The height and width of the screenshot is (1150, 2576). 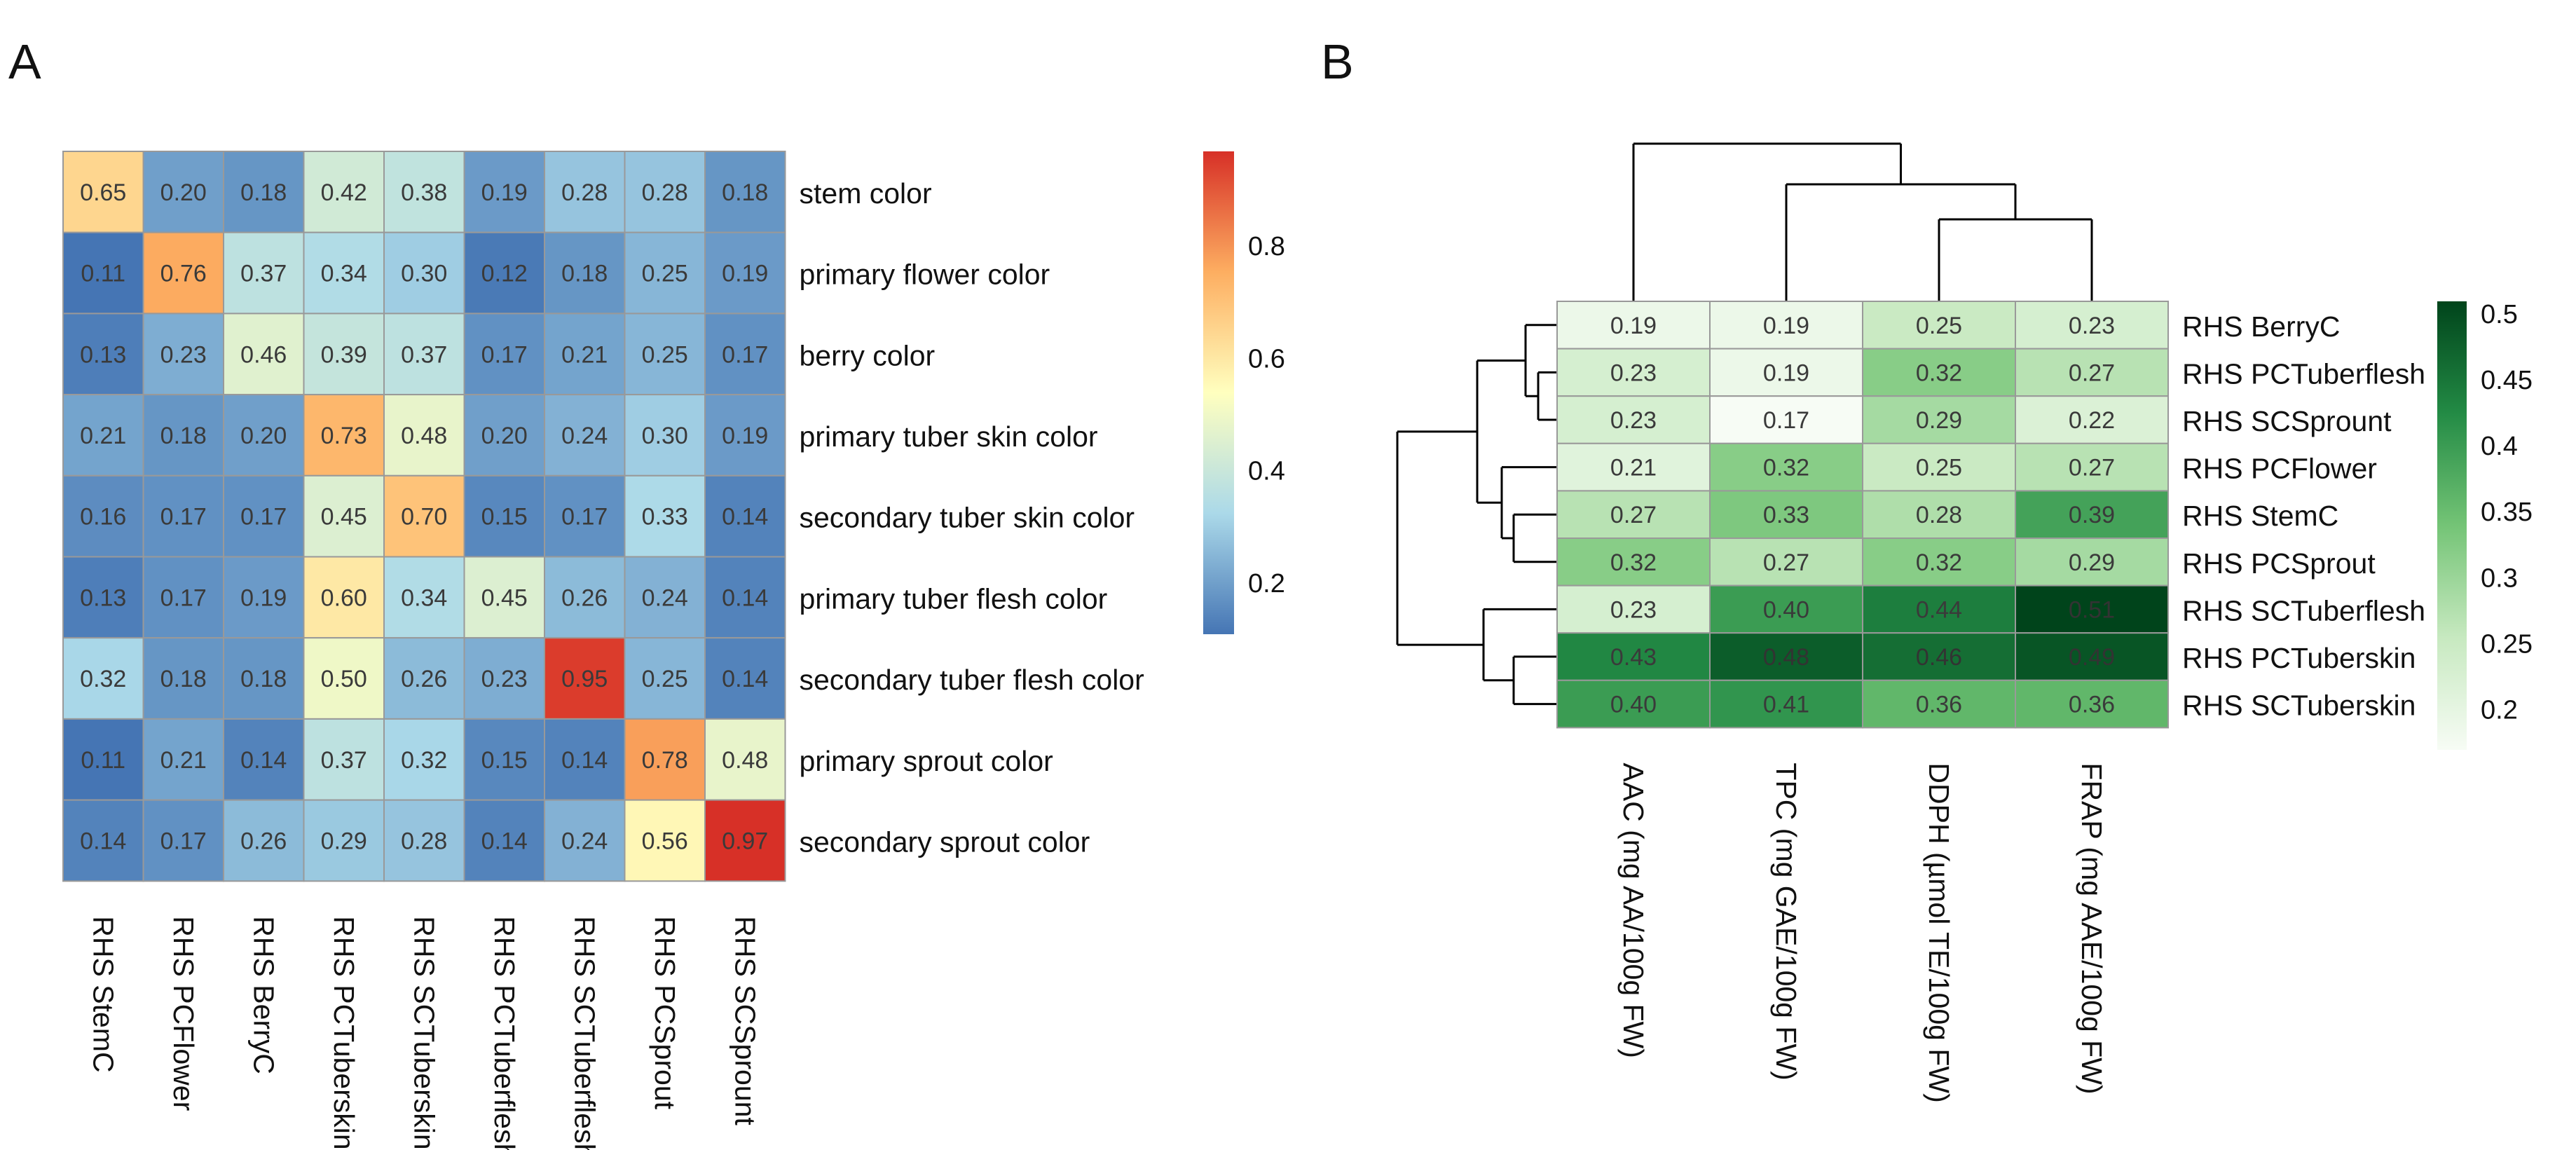 I want to click on row-label-rhs-stemc: RHS StemC, so click(x=2260, y=516).